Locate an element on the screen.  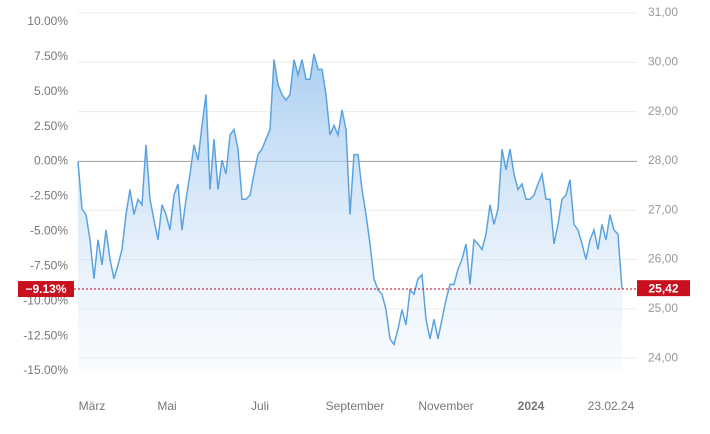
x-tick-label: 23.02.24 is located at coordinates (611, 406).